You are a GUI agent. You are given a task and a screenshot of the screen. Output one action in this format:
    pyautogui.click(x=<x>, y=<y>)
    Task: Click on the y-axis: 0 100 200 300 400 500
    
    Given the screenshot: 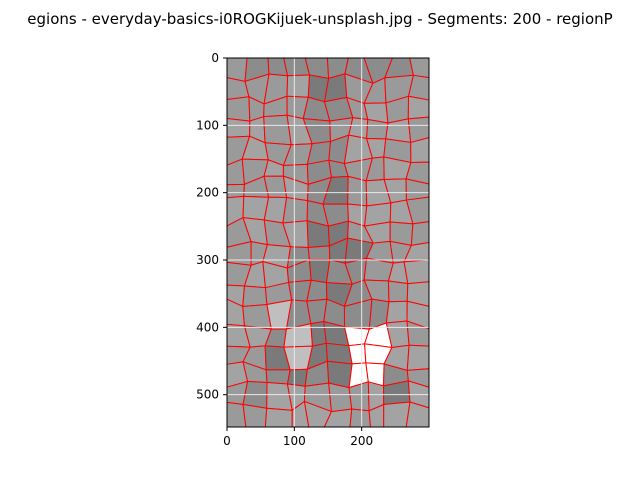 What is the action you would take?
    pyautogui.click(x=211, y=226)
    